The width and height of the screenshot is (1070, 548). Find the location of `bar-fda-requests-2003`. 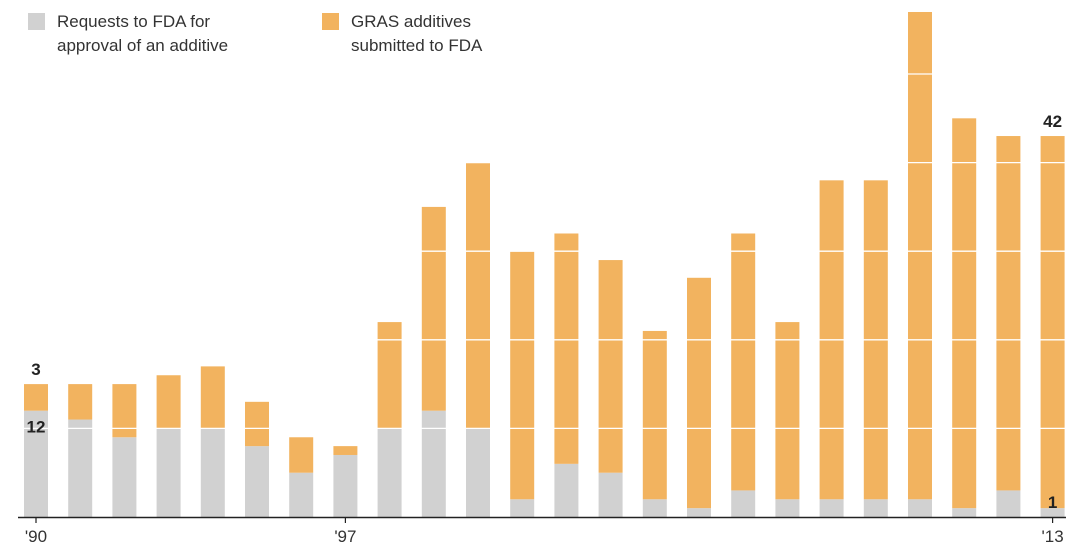

bar-fda-requests-2003 is located at coordinates (610, 494).